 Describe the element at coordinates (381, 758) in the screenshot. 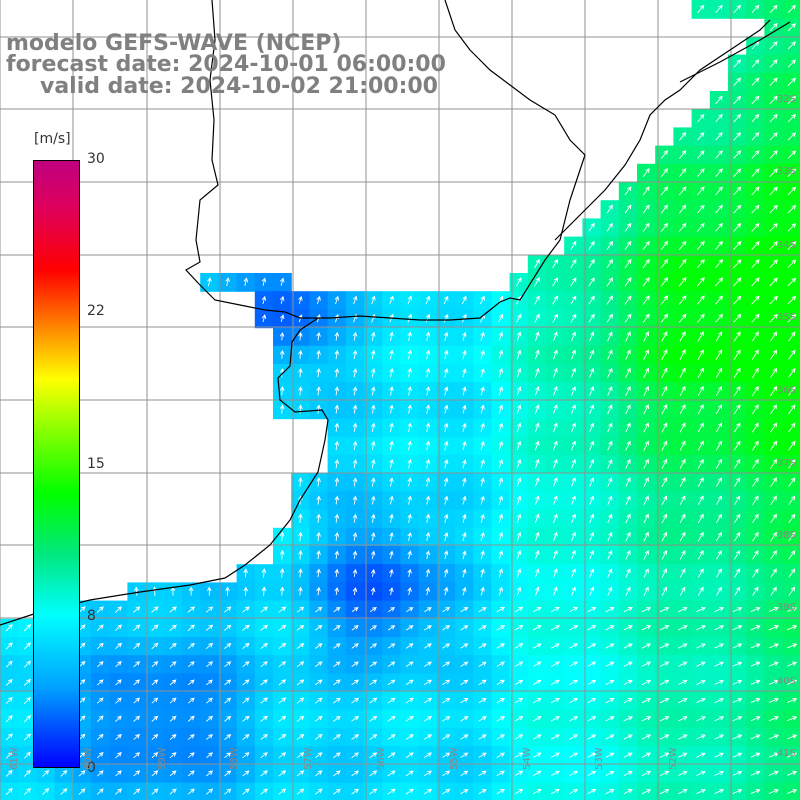

I see `lon-label: 56W` at that location.